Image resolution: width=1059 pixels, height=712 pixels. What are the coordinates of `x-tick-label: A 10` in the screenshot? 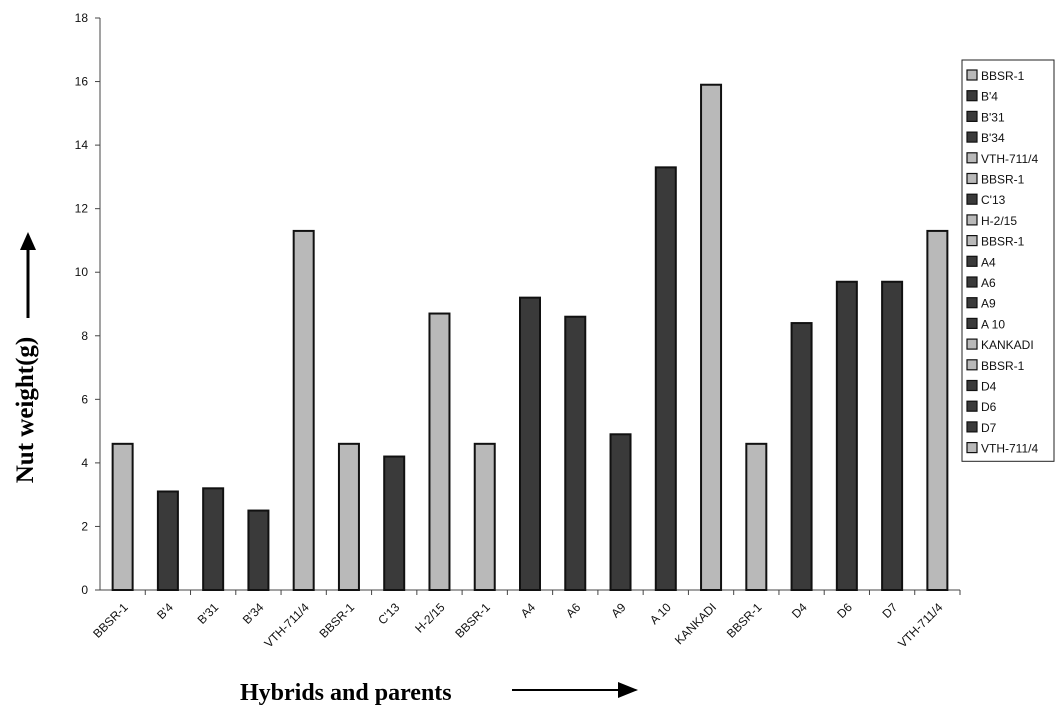 It's located at (660, 613).